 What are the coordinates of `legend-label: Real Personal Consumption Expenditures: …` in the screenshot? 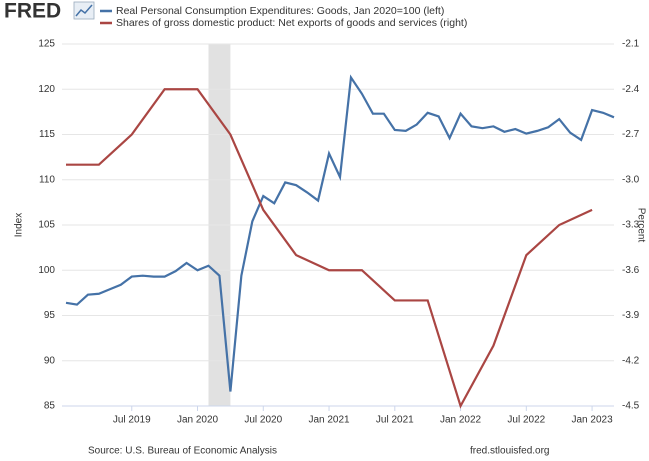 It's located at (280, 11).